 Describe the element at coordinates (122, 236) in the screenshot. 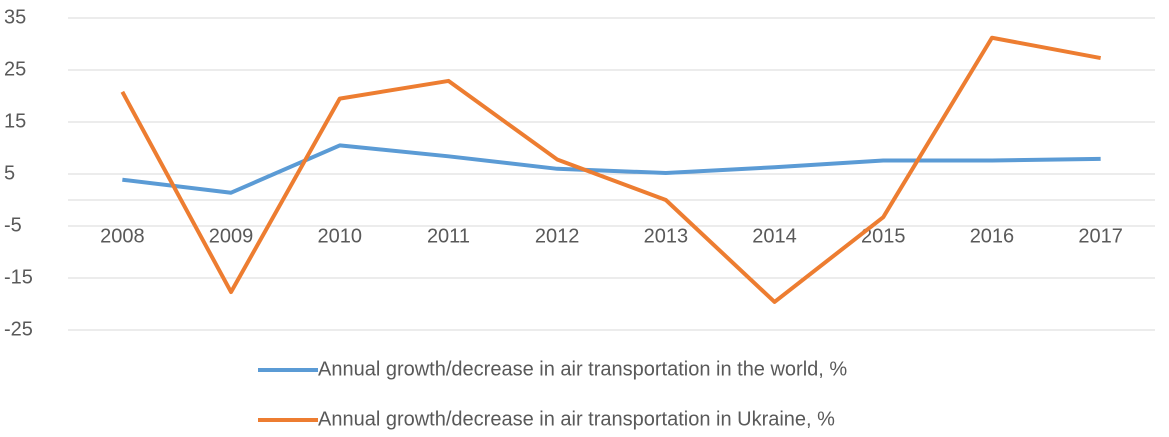

I see `x-tick-label: 2008` at that location.